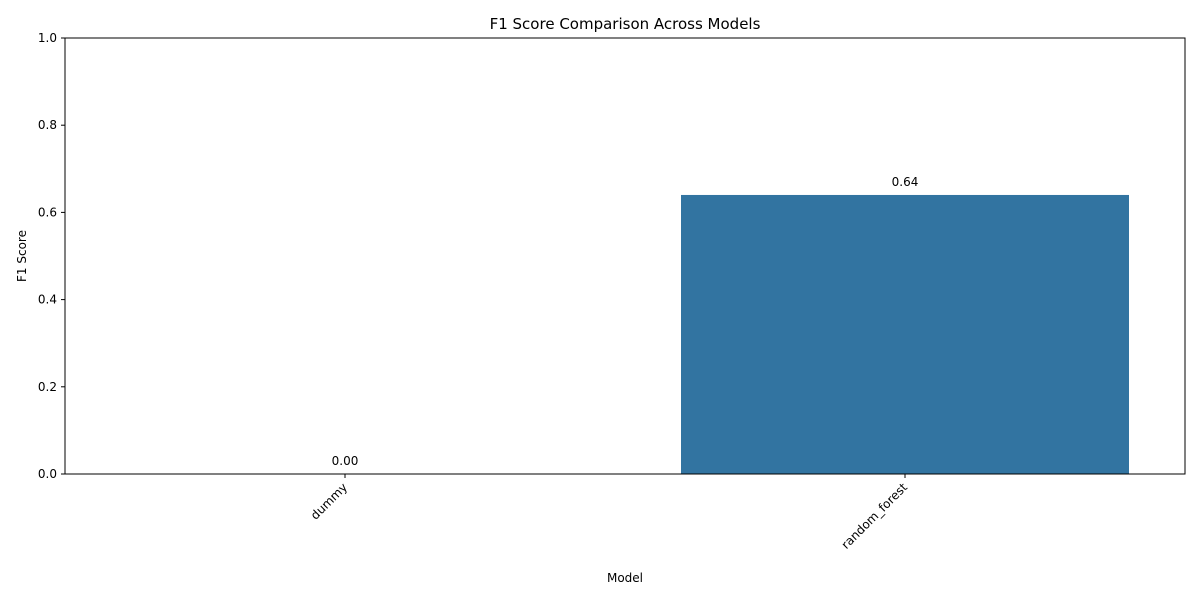  Describe the element at coordinates (625, 578) in the screenshot. I see `x-axis-label: Model` at that location.